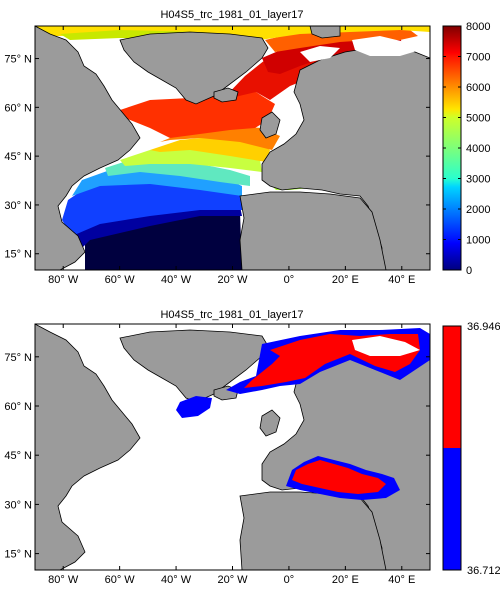 This screenshot has width=500, height=605. Describe the element at coordinates (478, 119) in the screenshot. I see `colorbar-tick-label: 5000` at that location.